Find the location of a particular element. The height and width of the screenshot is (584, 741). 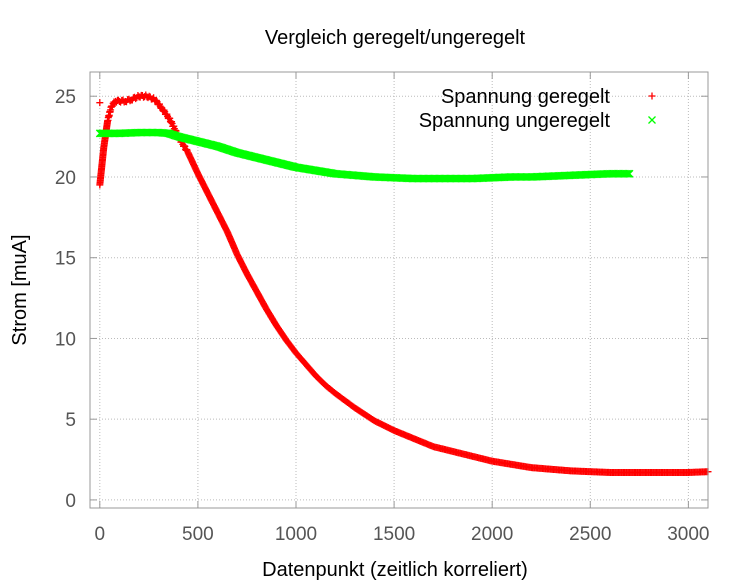

chart-title: Vergleich geregelt/ungeregelt is located at coordinates (395, 38).